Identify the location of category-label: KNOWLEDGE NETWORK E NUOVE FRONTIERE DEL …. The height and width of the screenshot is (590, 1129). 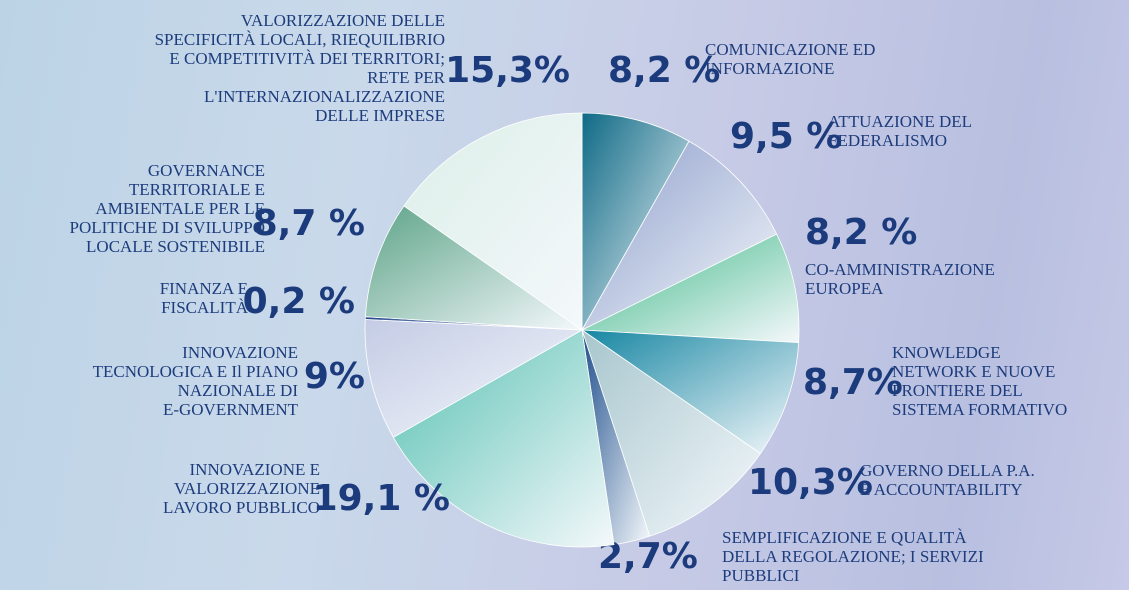
(980, 381).